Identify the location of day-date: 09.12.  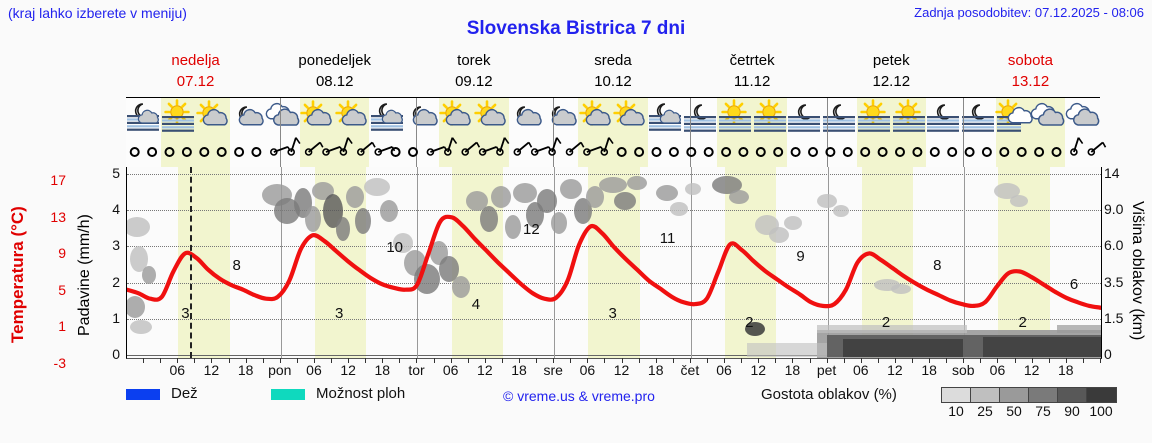
(474, 81).